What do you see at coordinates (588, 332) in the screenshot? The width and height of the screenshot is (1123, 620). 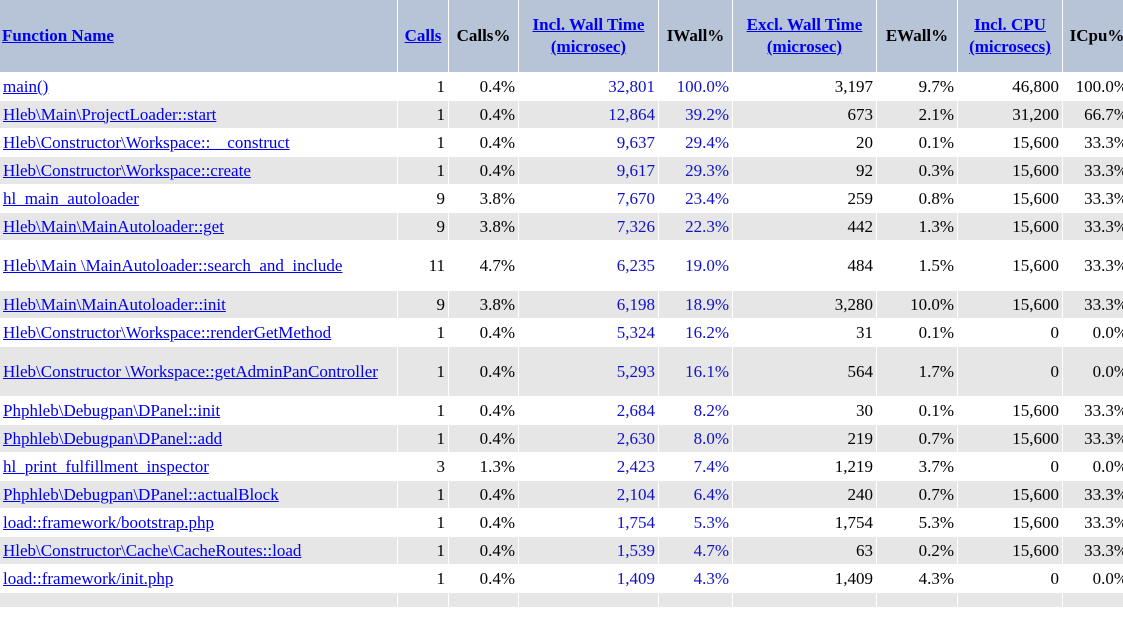 I see `incl-wall-cell: 5,324` at bounding box center [588, 332].